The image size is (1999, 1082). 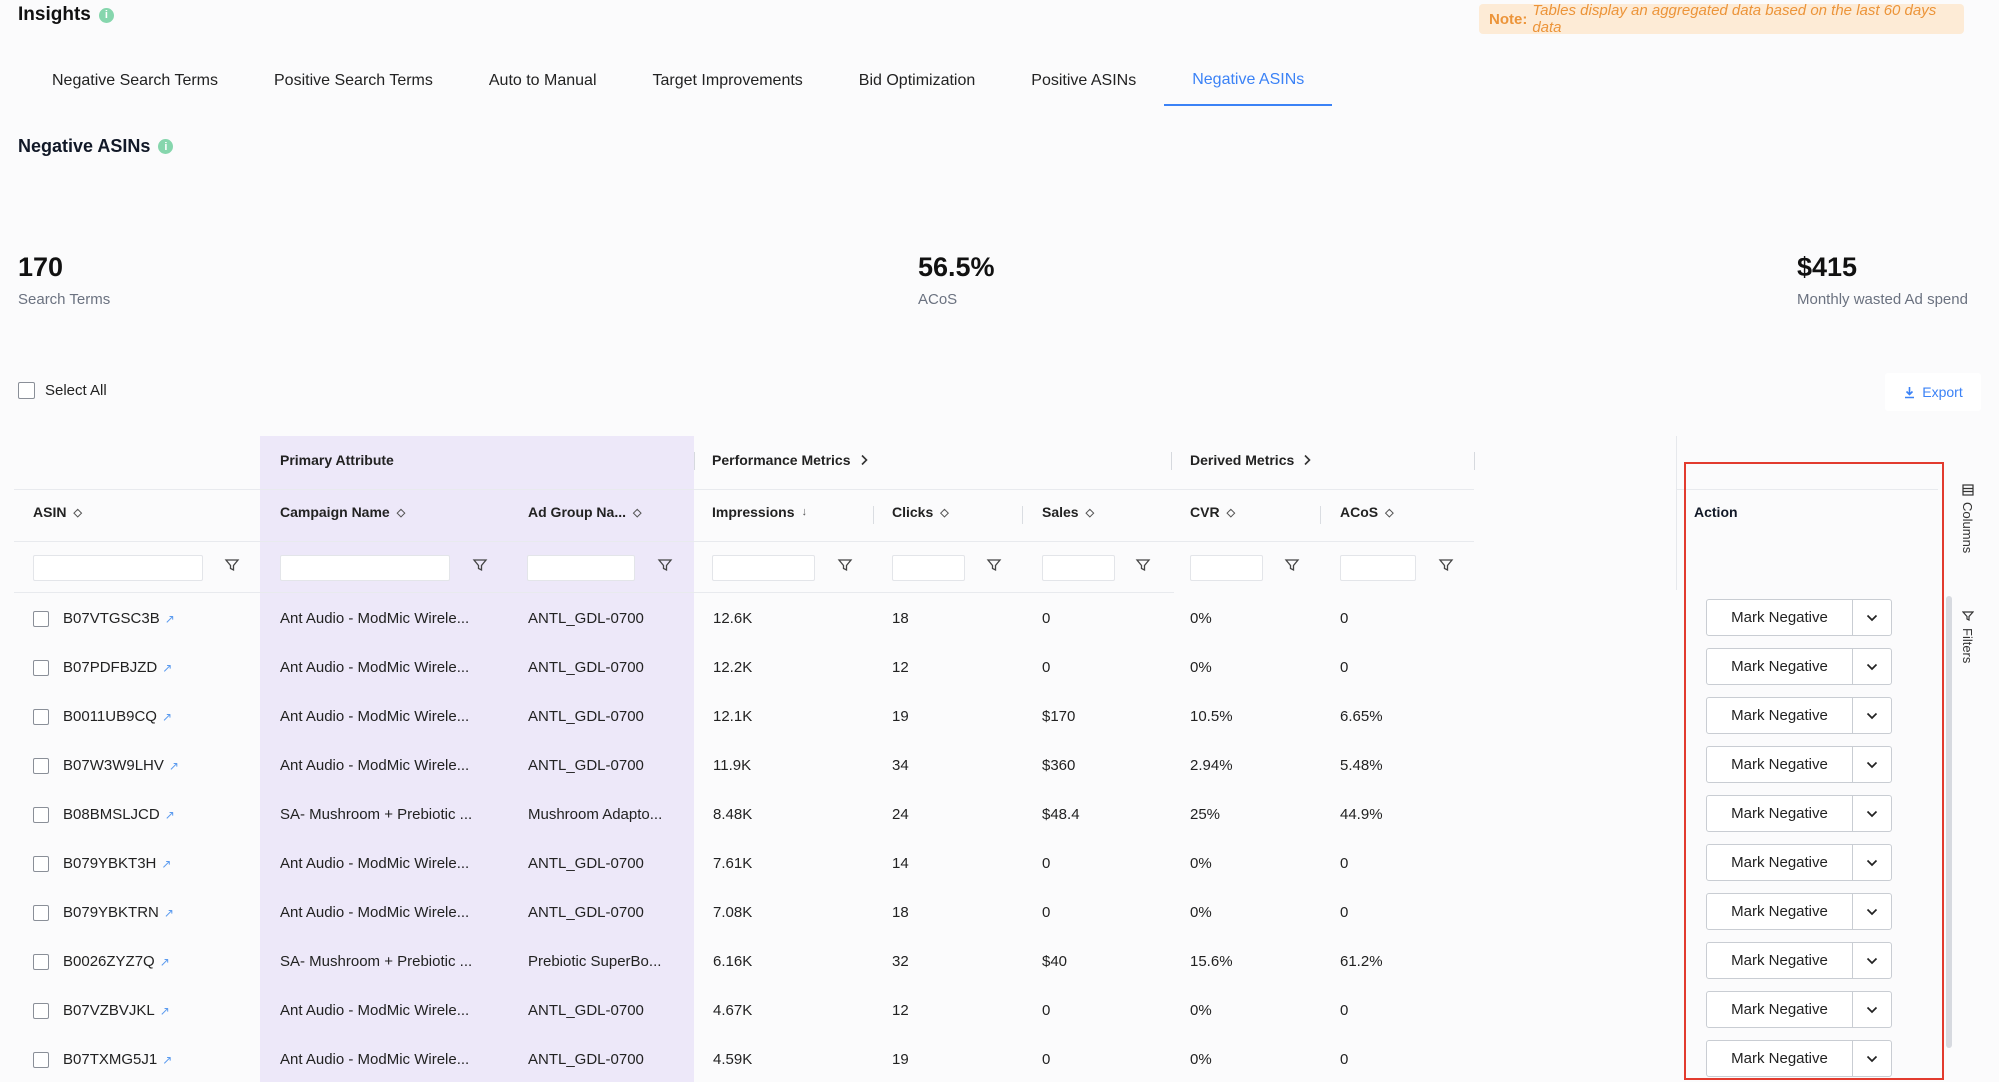 What do you see at coordinates (1078, 568) in the screenshot?
I see `filter-input-sales` at bounding box center [1078, 568].